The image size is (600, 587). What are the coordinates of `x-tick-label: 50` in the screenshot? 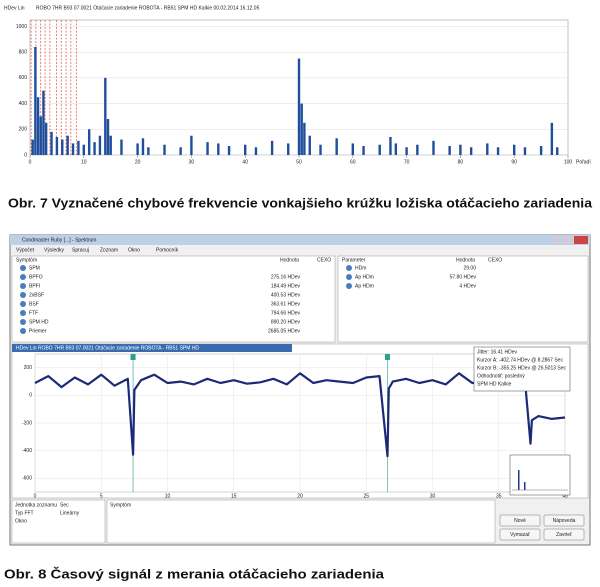 It's located at (299, 162).